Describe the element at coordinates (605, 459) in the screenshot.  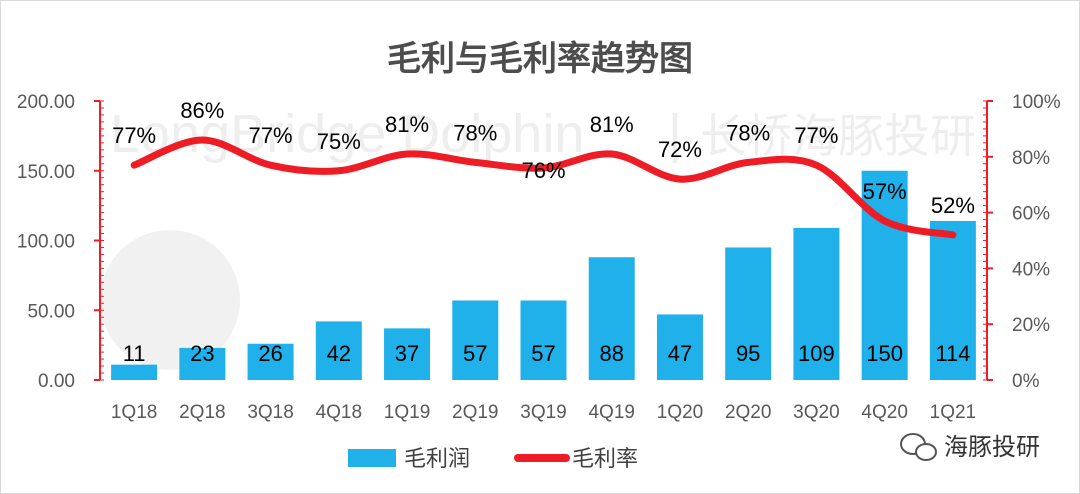
I see `legend-line-label: 毛利率` at that location.